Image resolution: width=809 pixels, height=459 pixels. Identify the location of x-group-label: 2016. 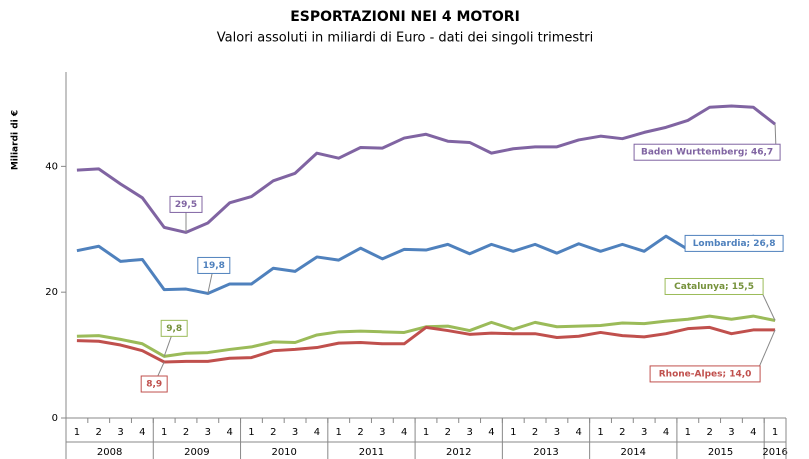
(774, 452).